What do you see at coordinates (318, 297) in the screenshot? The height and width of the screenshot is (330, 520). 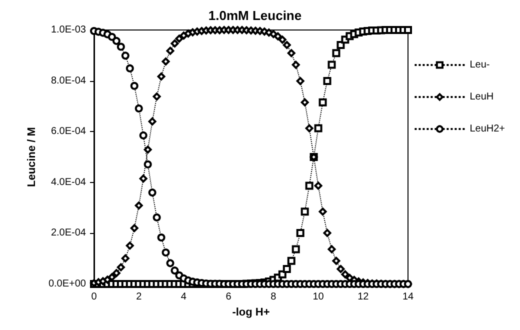 I see `x-tick-label: 10` at bounding box center [318, 297].